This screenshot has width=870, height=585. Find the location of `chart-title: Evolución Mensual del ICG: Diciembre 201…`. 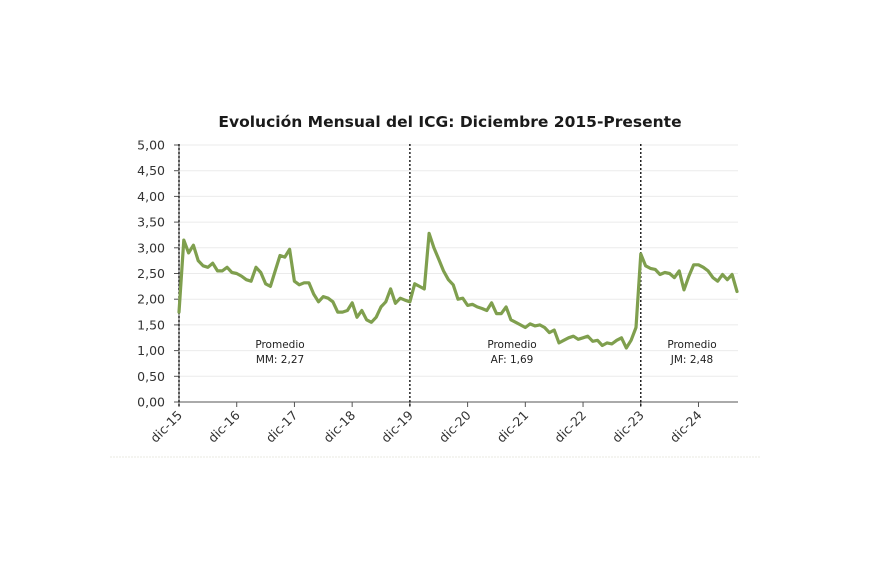

chart-title: Evolución Mensual del ICG: Diciembre 201… is located at coordinates (449, 122).